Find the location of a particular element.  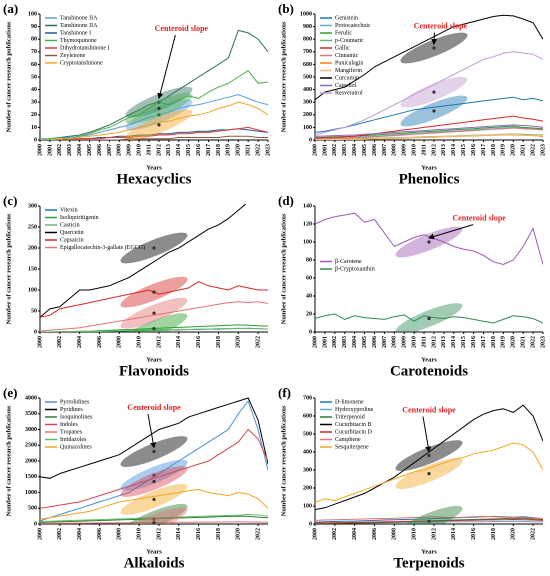

legend-label: Cucurbitacin D is located at coordinates (353, 432).